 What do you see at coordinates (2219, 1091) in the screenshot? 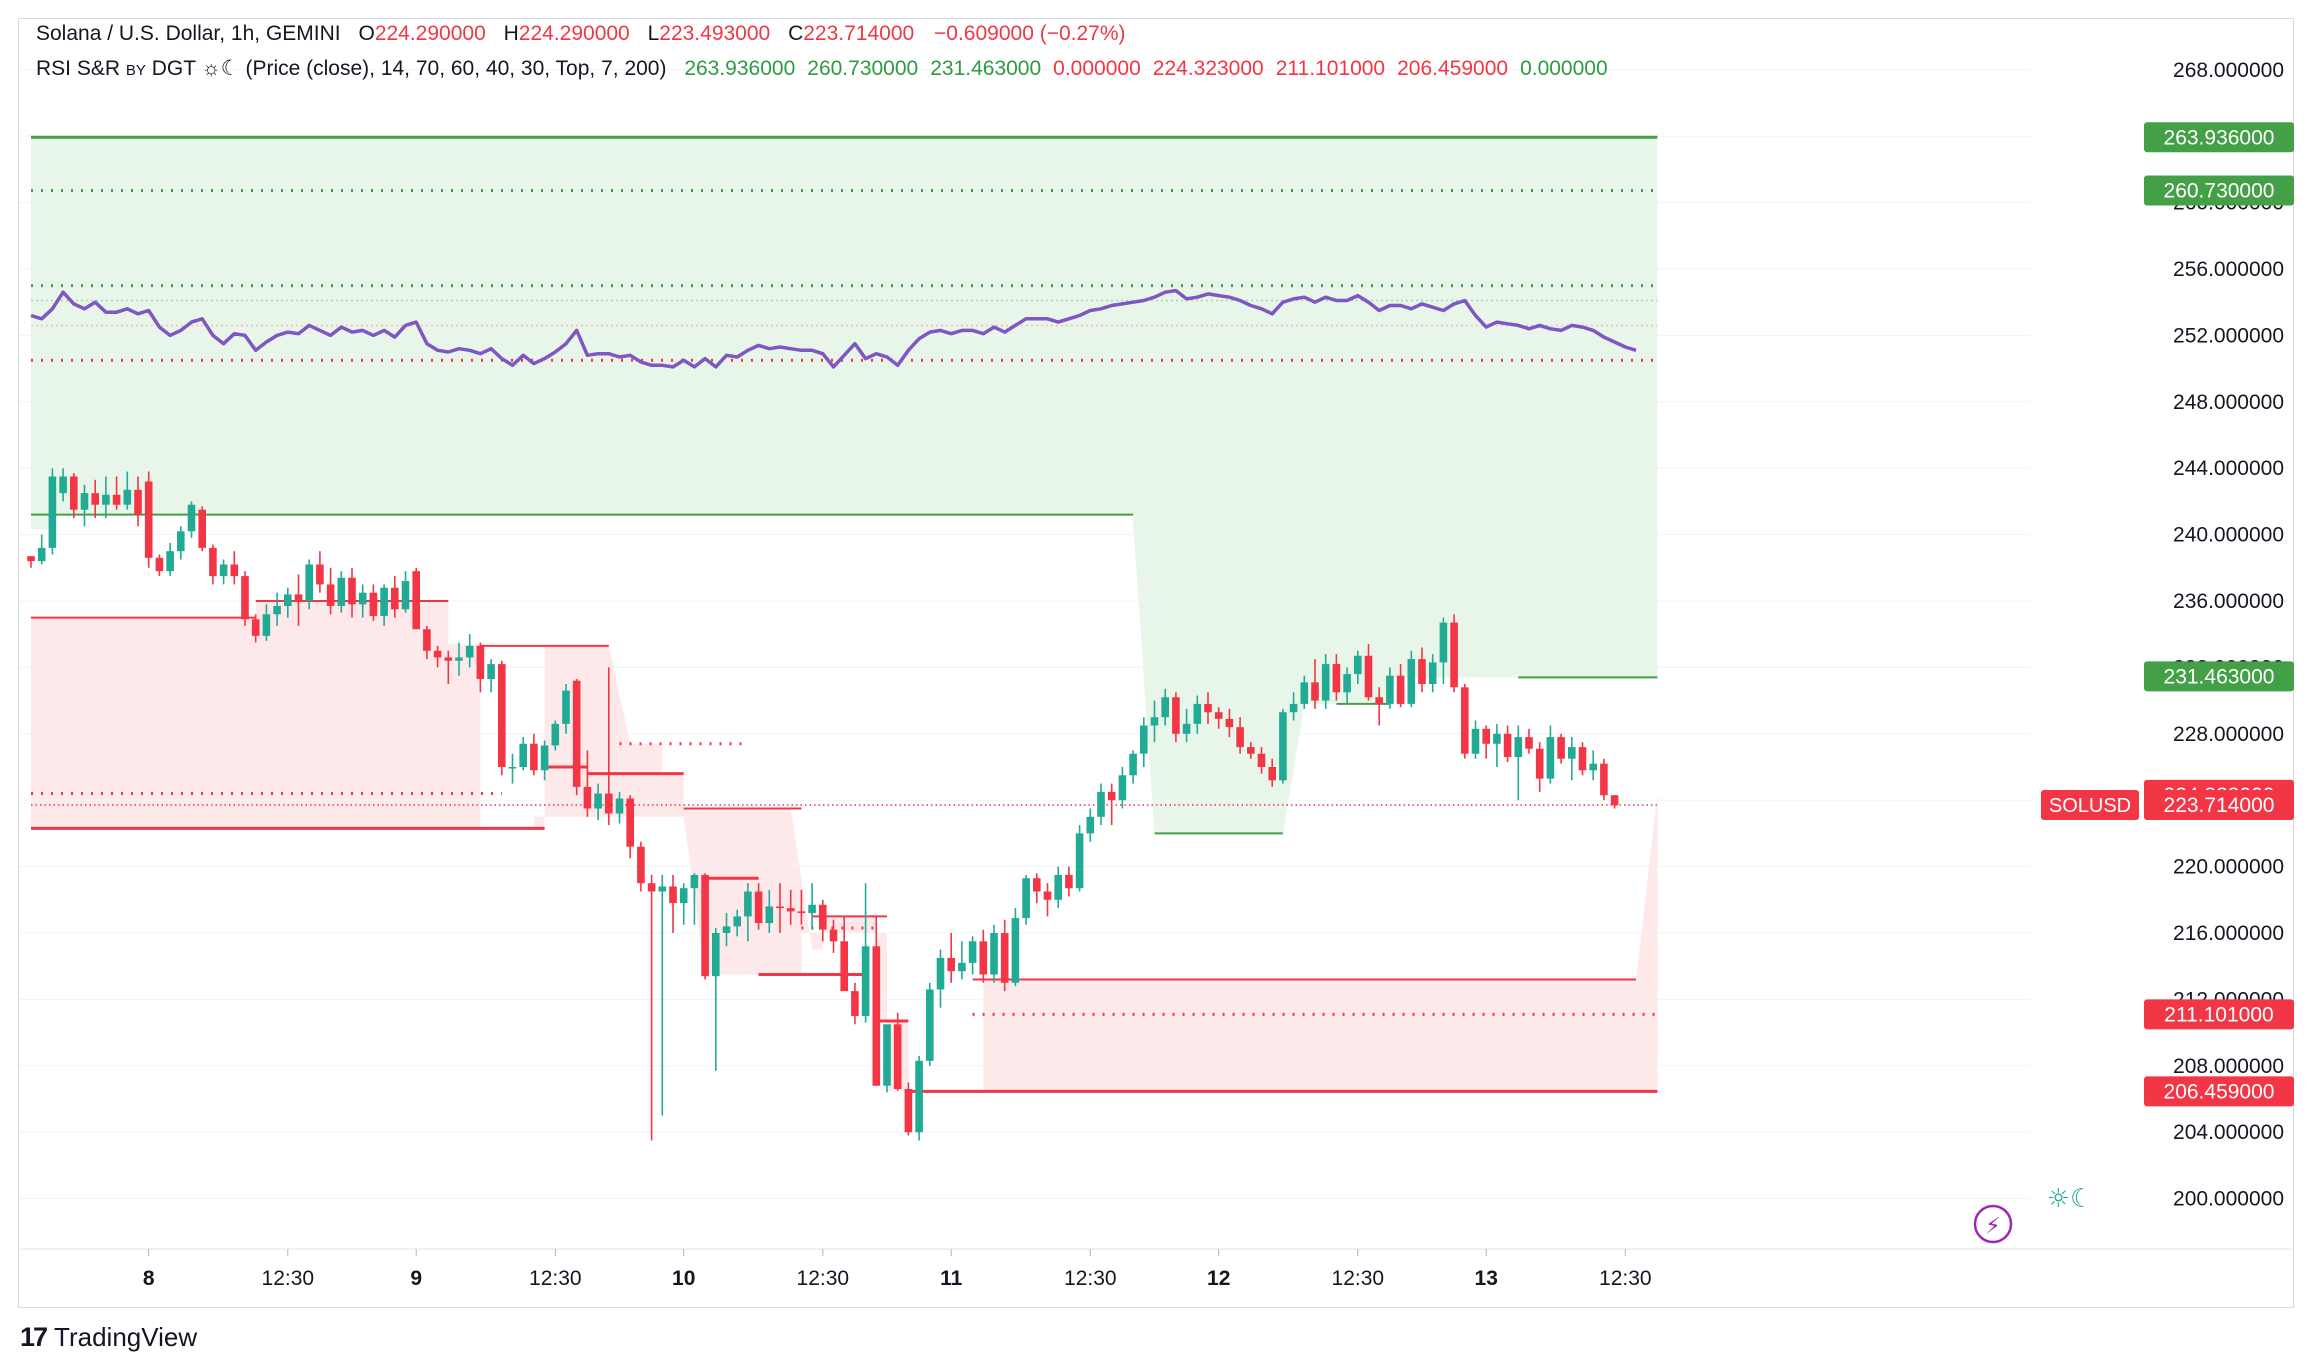
I see `price-label-6: 206.459000` at bounding box center [2219, 1091].